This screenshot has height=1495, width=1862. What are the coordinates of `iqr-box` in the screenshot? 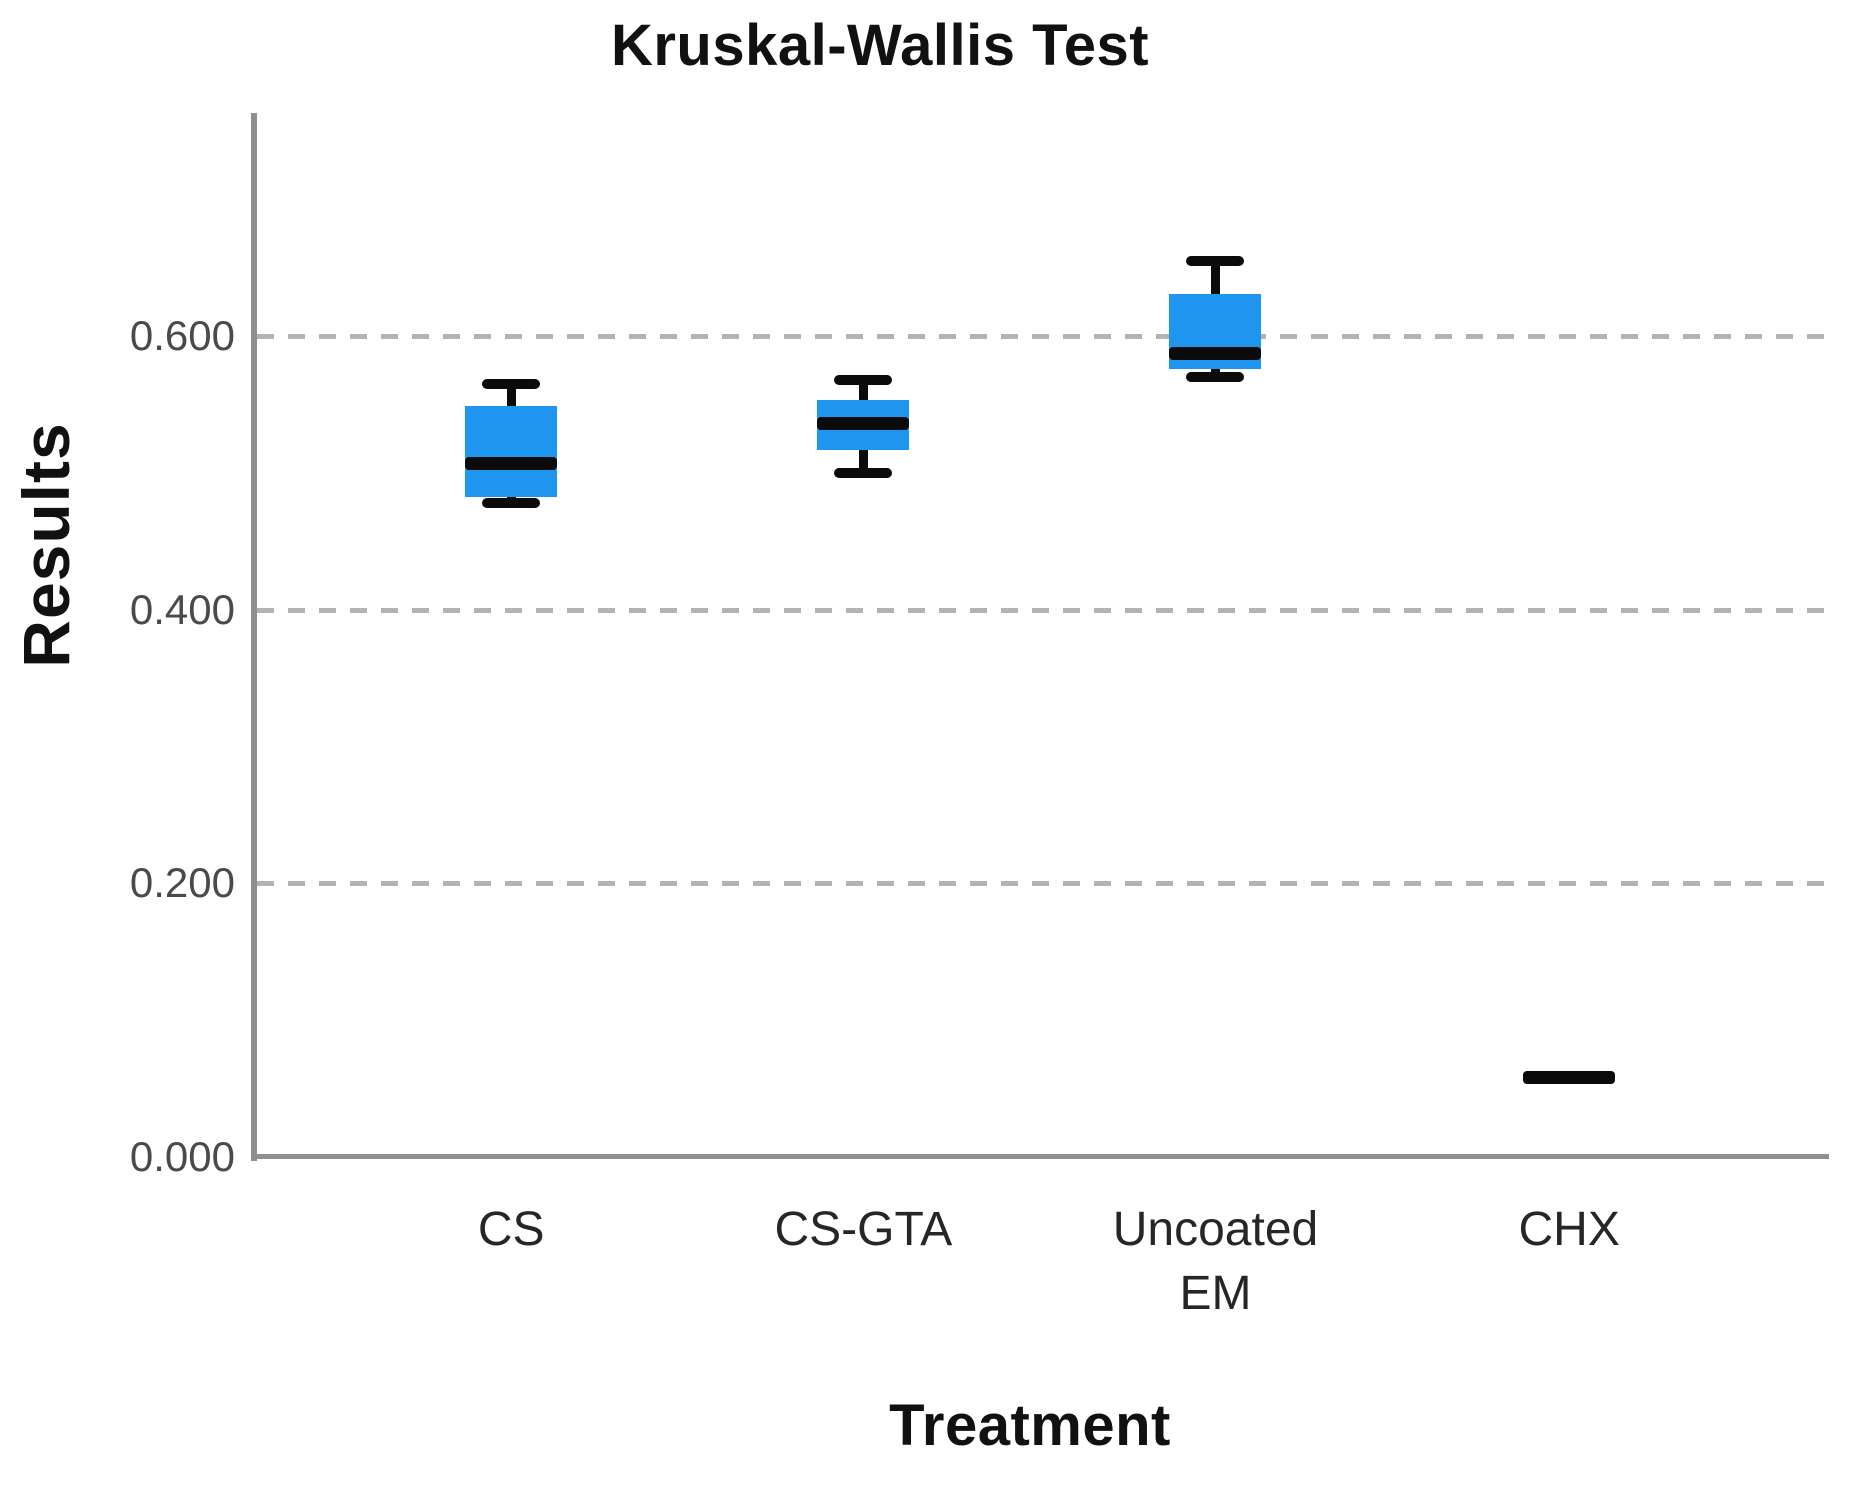 It's located at (511, 451).